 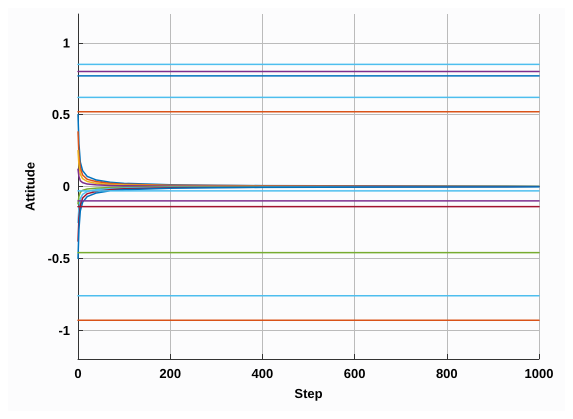 What do you see at coordinates (263, 373) in the screenshot?
I see `x-tick-label: 400` at bounding box center [263, 373].